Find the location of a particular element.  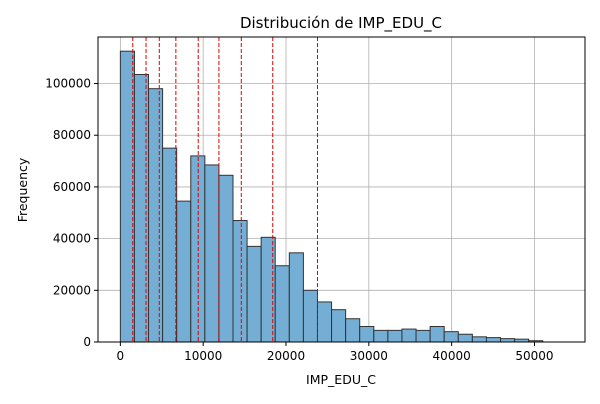

x-tick-label-0: 0 is located at coordinates (121, 356).